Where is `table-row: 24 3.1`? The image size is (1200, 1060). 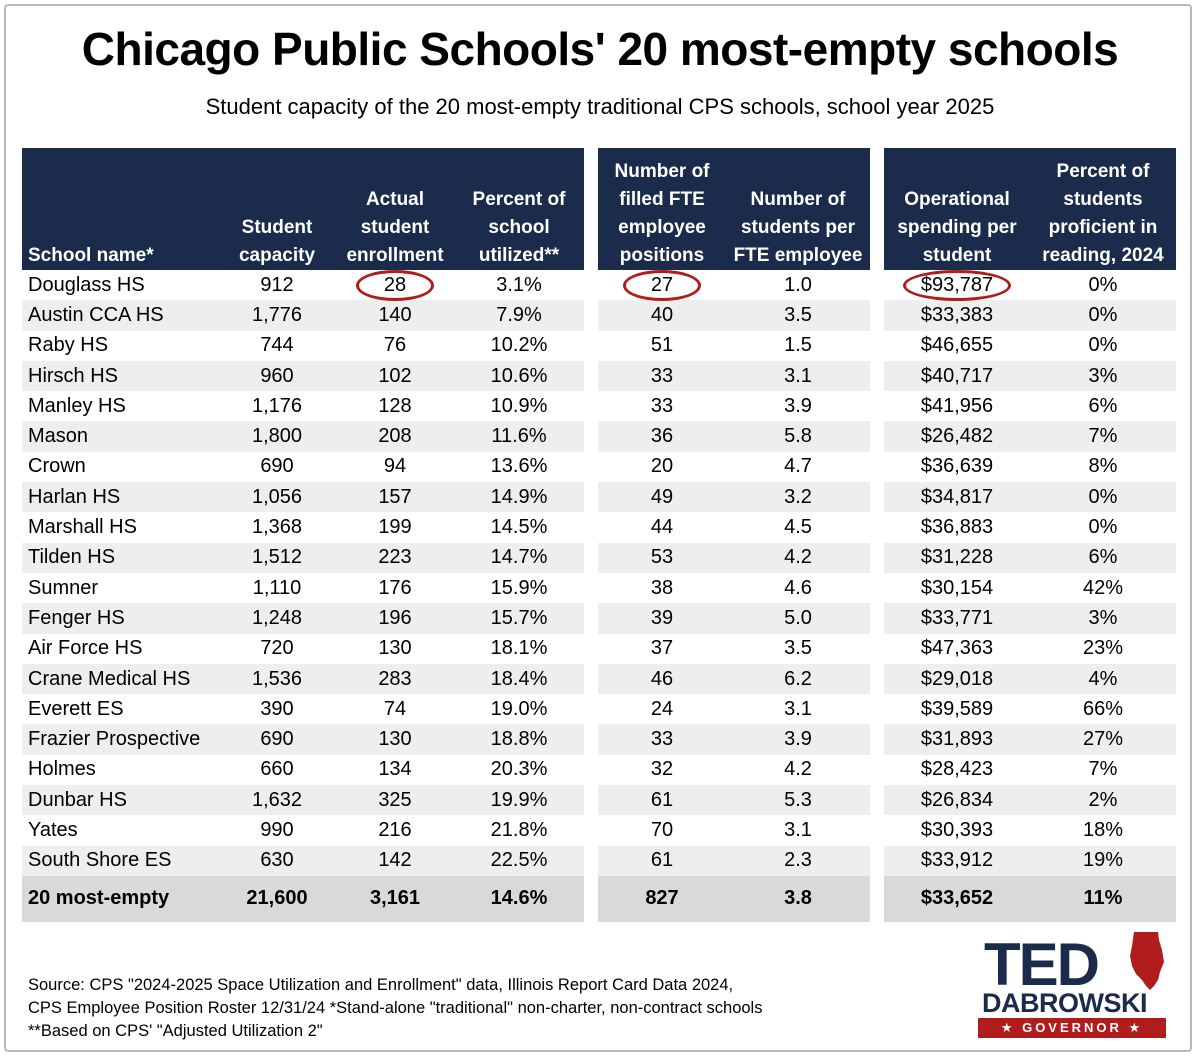 table-row: 24 3.1 is located at coordinates (734, 709).